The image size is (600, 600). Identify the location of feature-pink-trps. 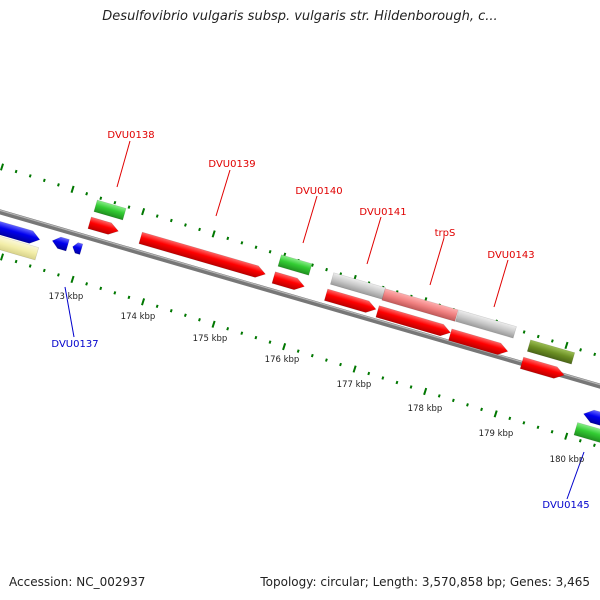
(420, 305).